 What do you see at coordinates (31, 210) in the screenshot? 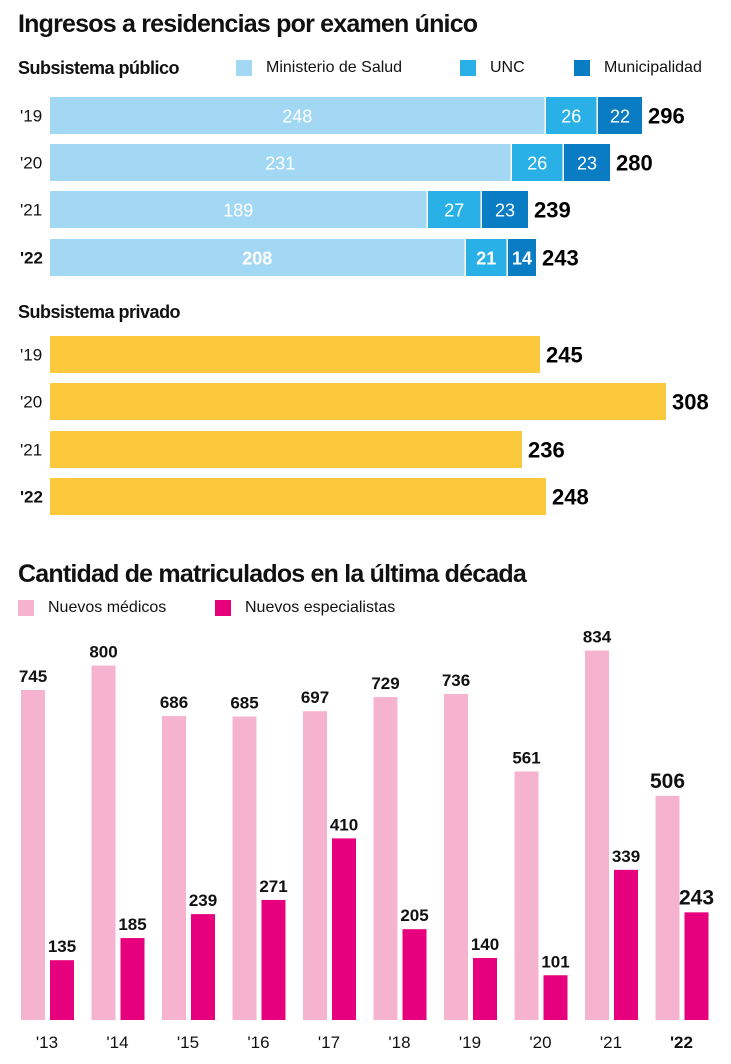
I see `publico-year-label: '21` at bounding box center [31, 210].